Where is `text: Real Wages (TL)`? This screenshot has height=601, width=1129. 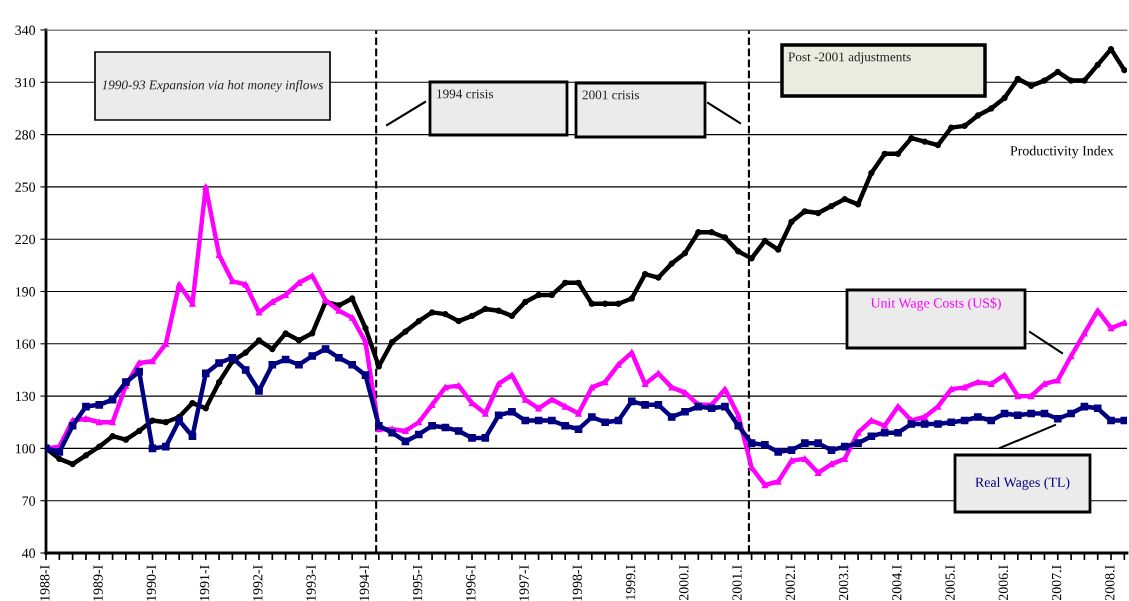
text: Real Wages (TL) is located at coordinates (1022, 483).